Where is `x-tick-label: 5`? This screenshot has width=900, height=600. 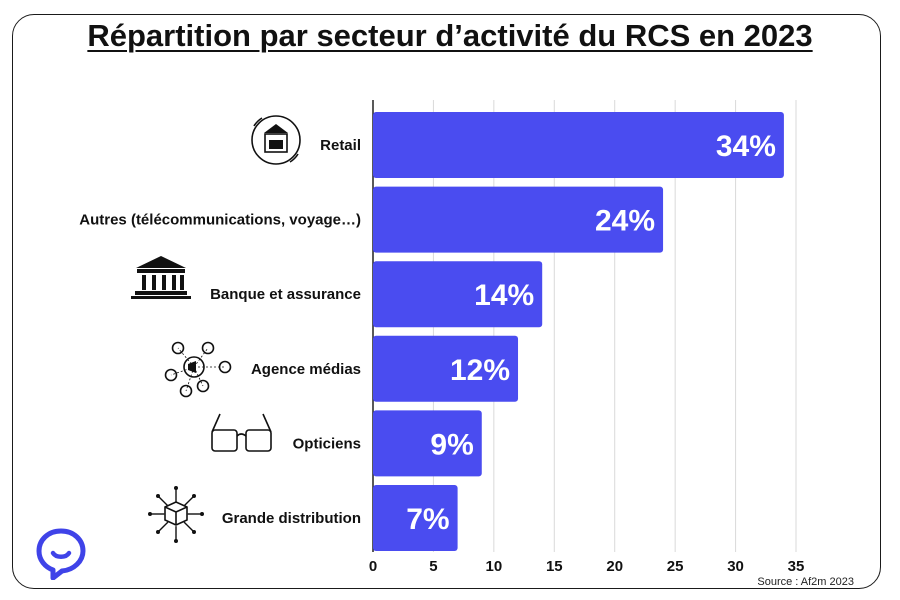
x-tick-label: 5 is located at coordinates (433, 566).